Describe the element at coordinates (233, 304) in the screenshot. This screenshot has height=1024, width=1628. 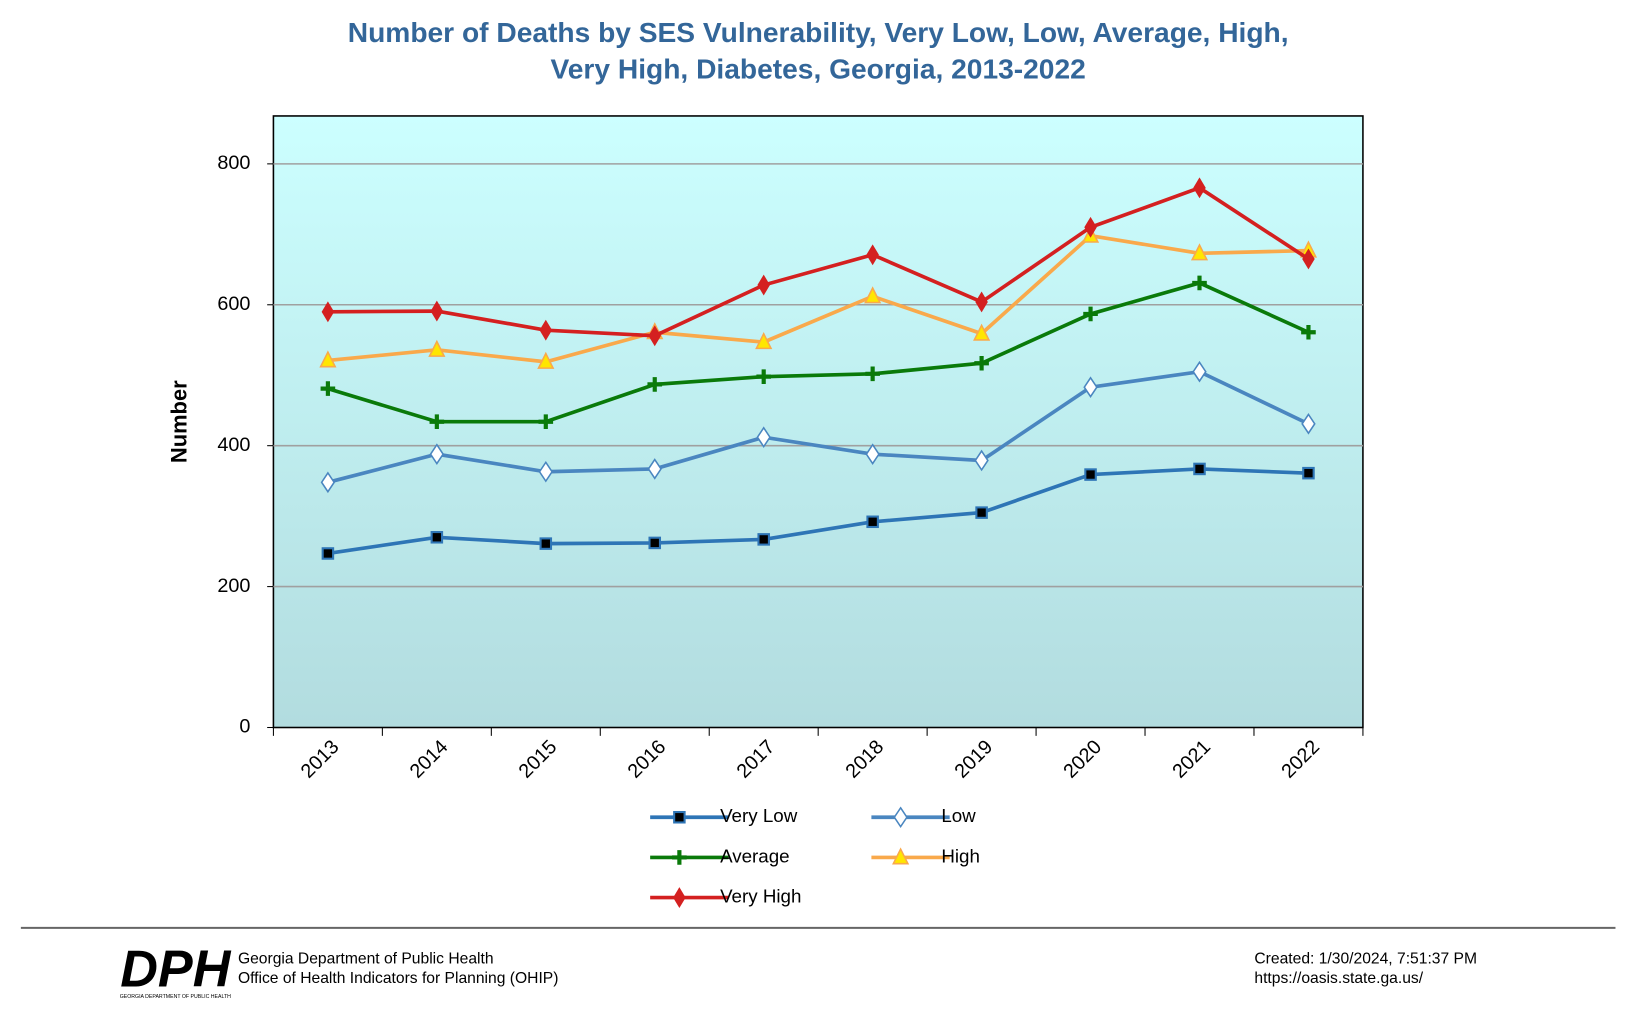
I see `y-tick-label: 600` at that location.